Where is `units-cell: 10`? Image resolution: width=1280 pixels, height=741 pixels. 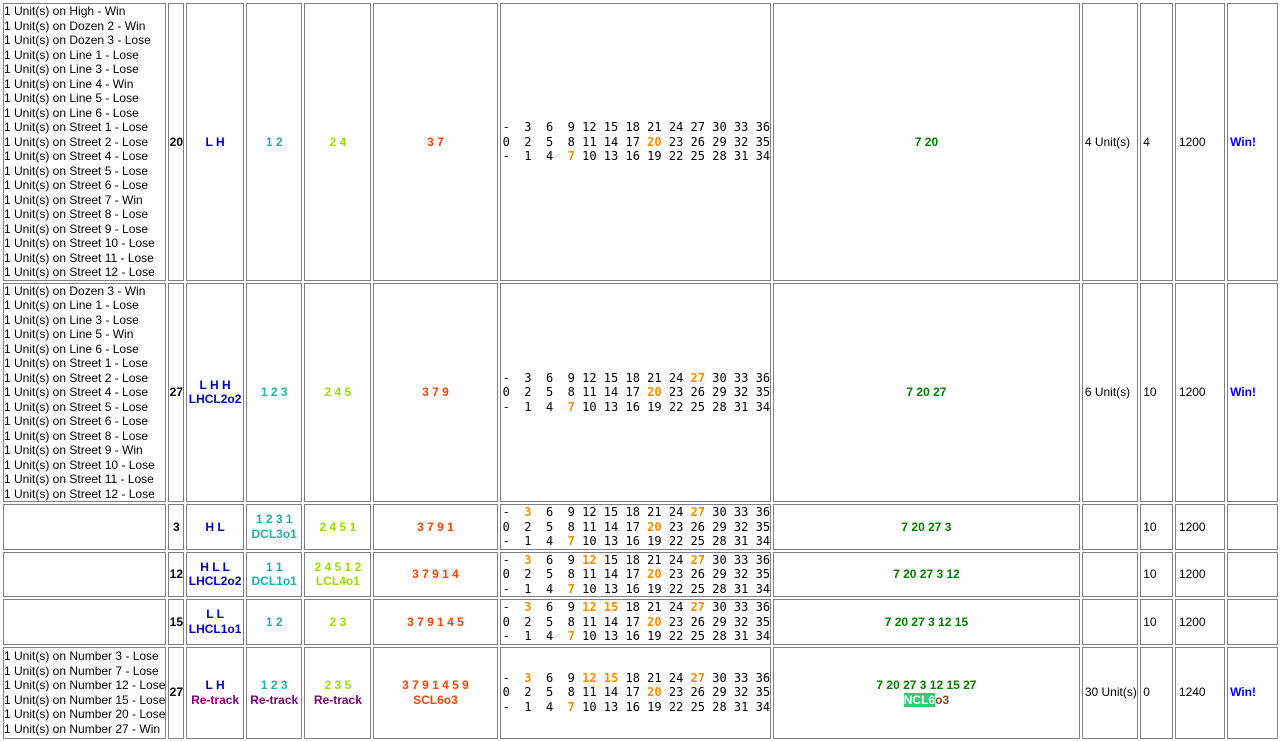
units-cell: 10 is located at coordinates (1156, 527).